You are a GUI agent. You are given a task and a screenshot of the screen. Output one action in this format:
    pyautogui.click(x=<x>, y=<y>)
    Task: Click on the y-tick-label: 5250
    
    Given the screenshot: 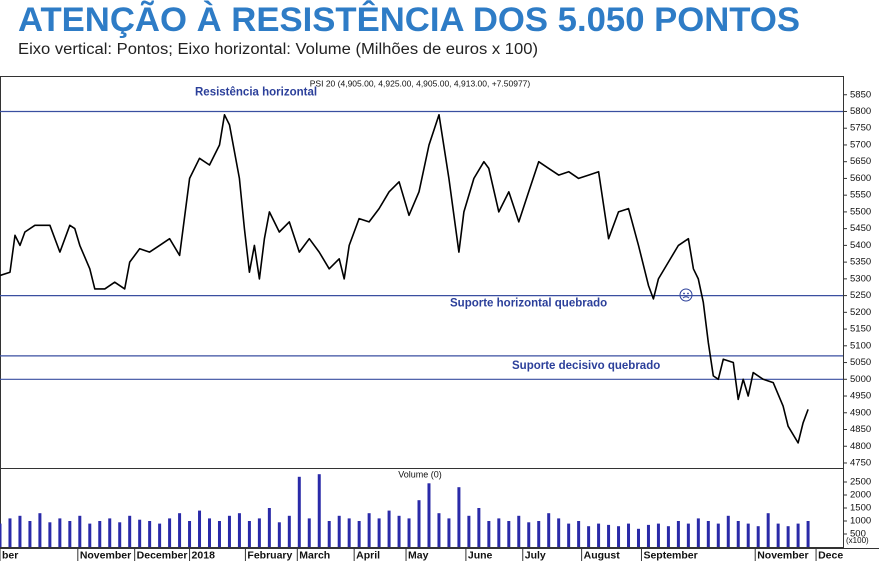 What is the action you would take?
    pyautogui.click(x=860, y=295)
    